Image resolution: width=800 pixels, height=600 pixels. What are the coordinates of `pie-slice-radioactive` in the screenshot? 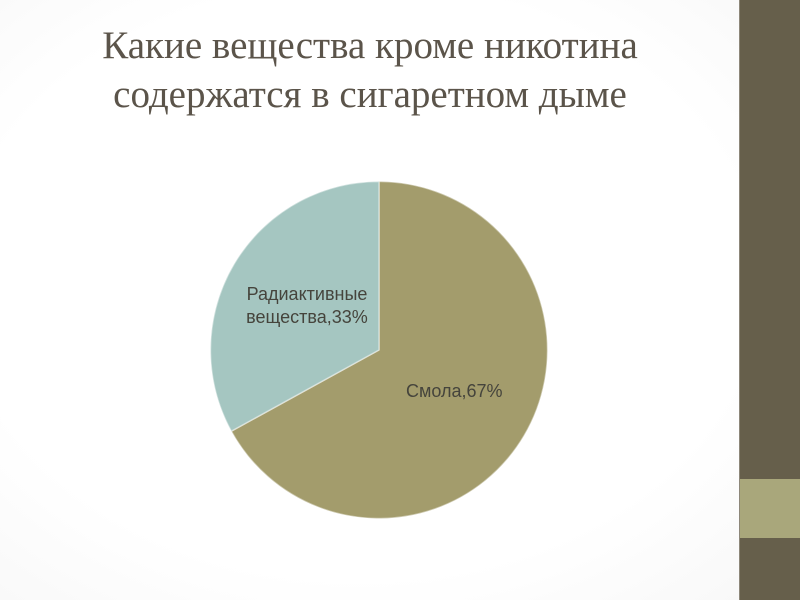 It's located at (294, 306).